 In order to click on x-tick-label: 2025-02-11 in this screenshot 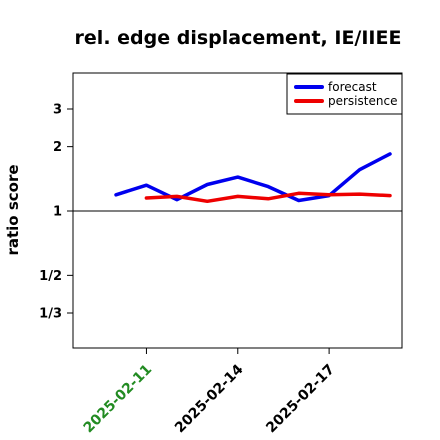, I will do `click(118, 399)`.